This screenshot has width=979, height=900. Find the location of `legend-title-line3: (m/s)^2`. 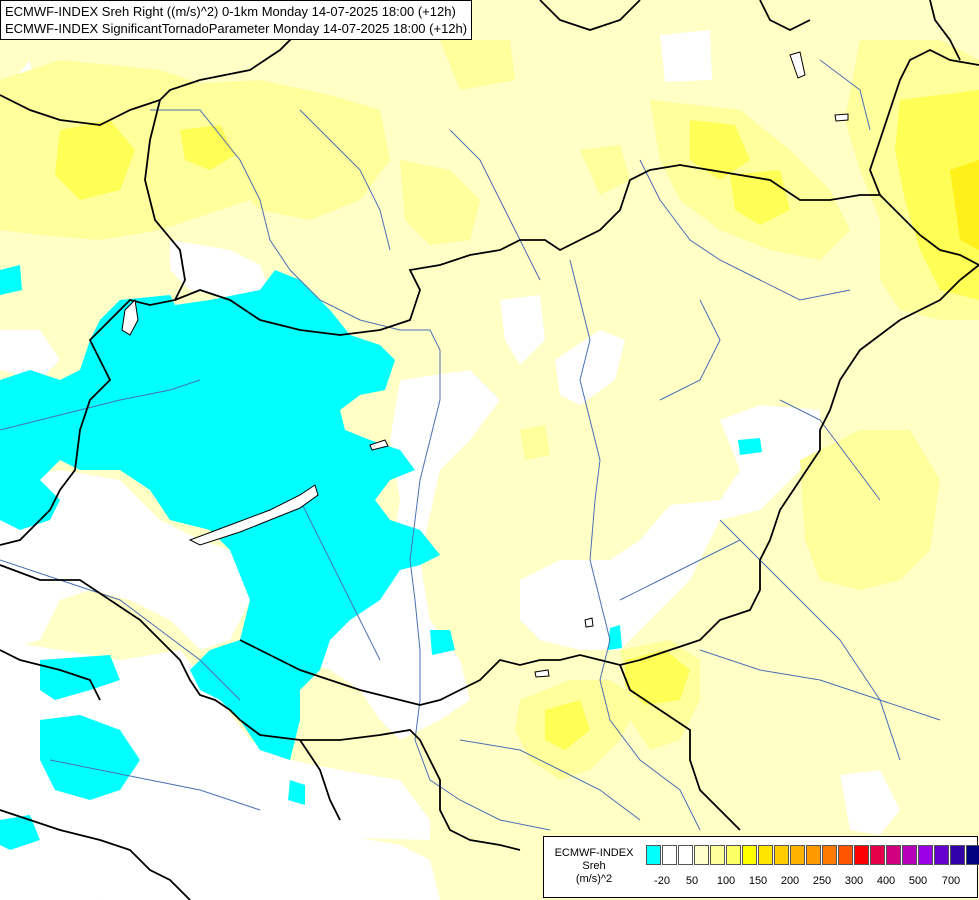

legend-title-line3: (m/s)^2 is located at coordinates (594, 879).